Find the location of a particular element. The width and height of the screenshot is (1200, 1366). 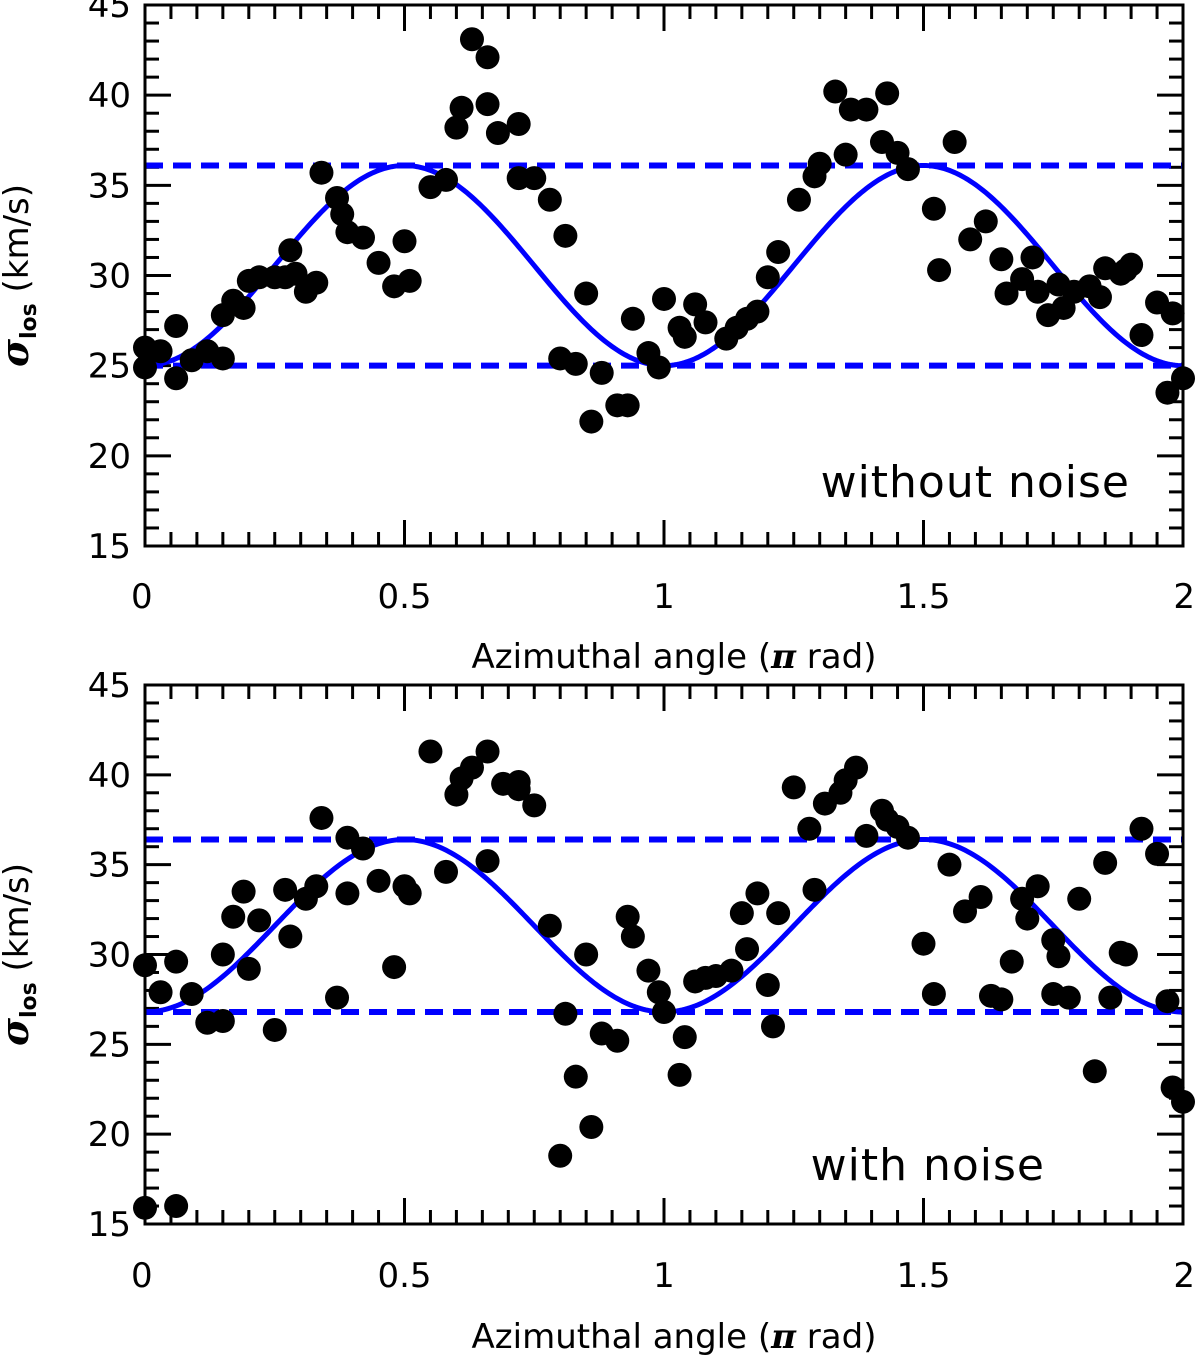

x-tick-label: 1 is located at coordinates (664, 1276).